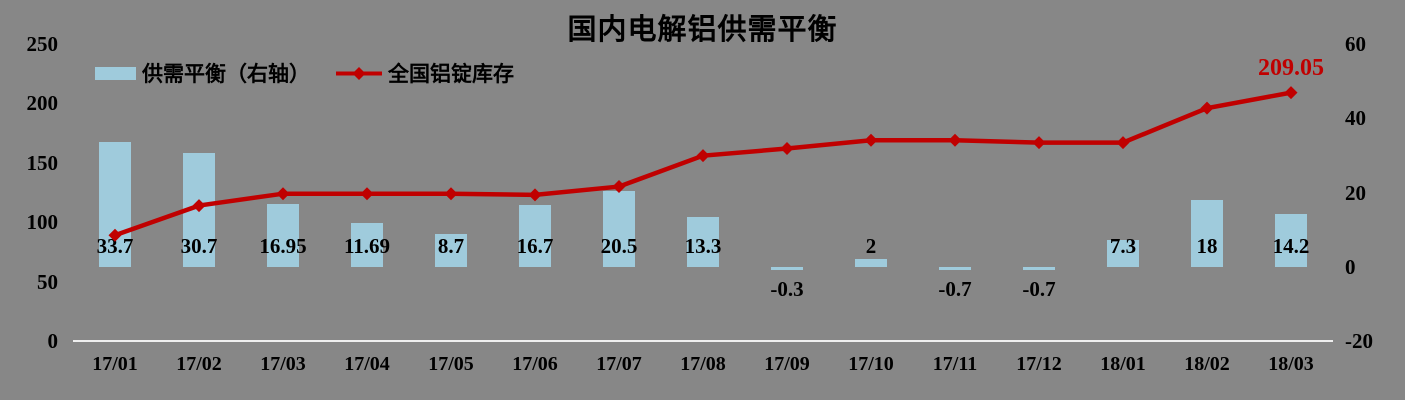 The height and width of the screenshot is (400, 1405). Describe the element at coordinates (283, 245) in the screenshot. I see `bar-data-label: 16.95` at that location.